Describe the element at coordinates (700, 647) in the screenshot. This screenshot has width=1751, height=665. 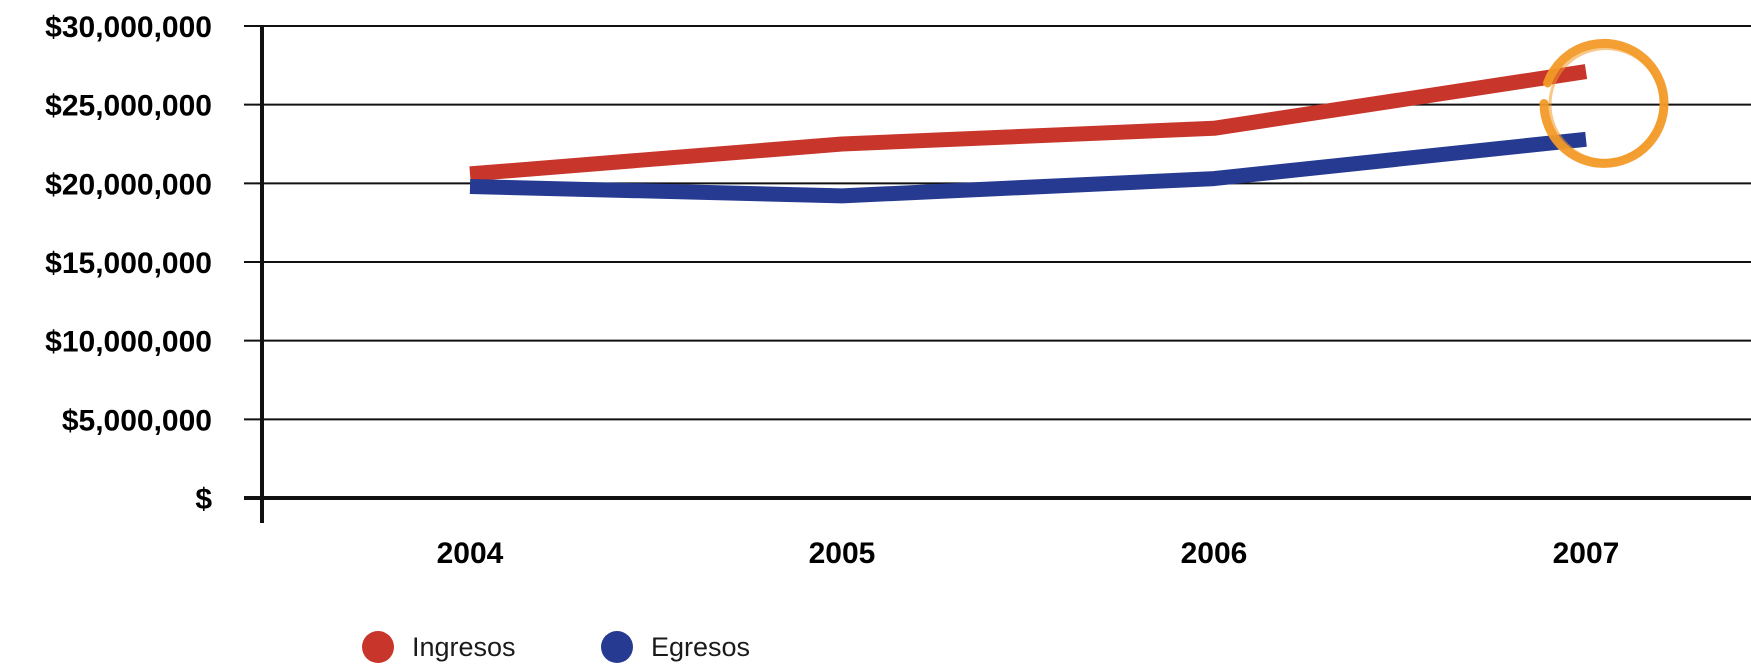
I see `legend-label-egresos: Egresos` at that location.